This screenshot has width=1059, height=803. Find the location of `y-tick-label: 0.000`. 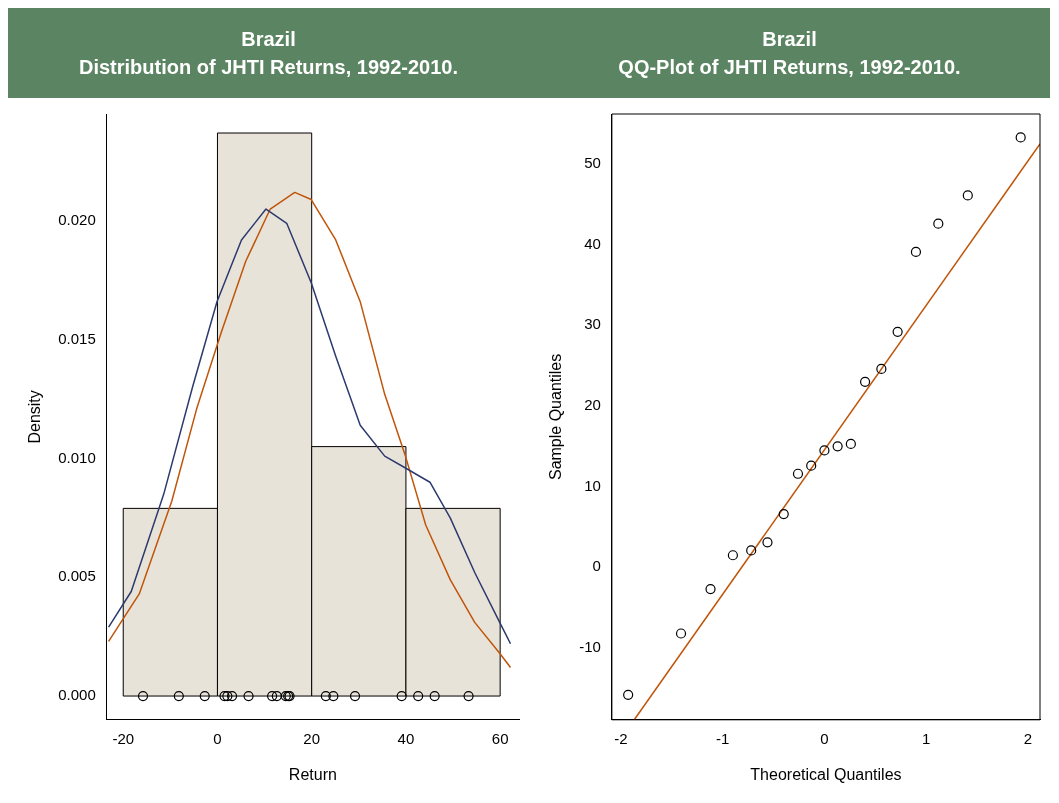

y-tick-label: 0.000 is located at coordinates (77, 695).